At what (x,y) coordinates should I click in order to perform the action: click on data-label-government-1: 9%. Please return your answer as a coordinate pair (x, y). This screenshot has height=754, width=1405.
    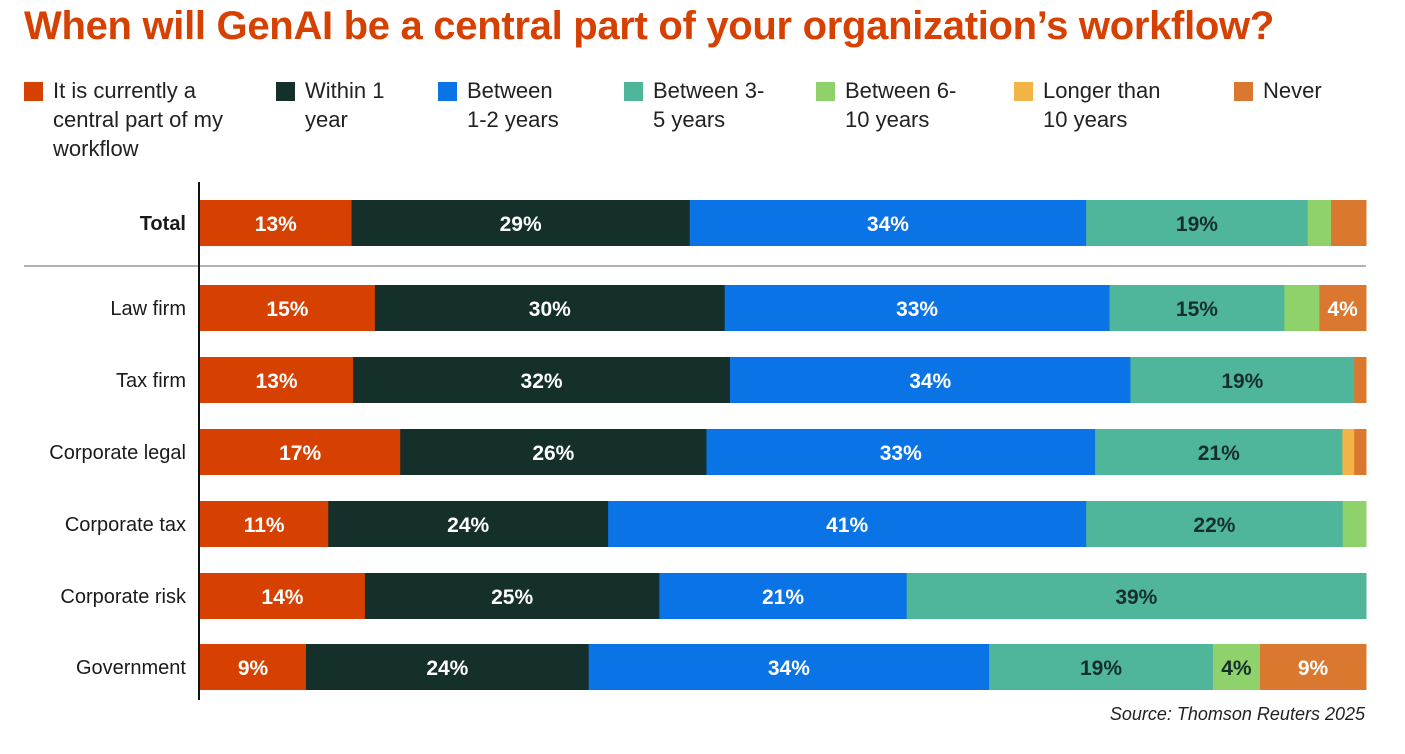
    Looking at the image, I should click on (253, 668).